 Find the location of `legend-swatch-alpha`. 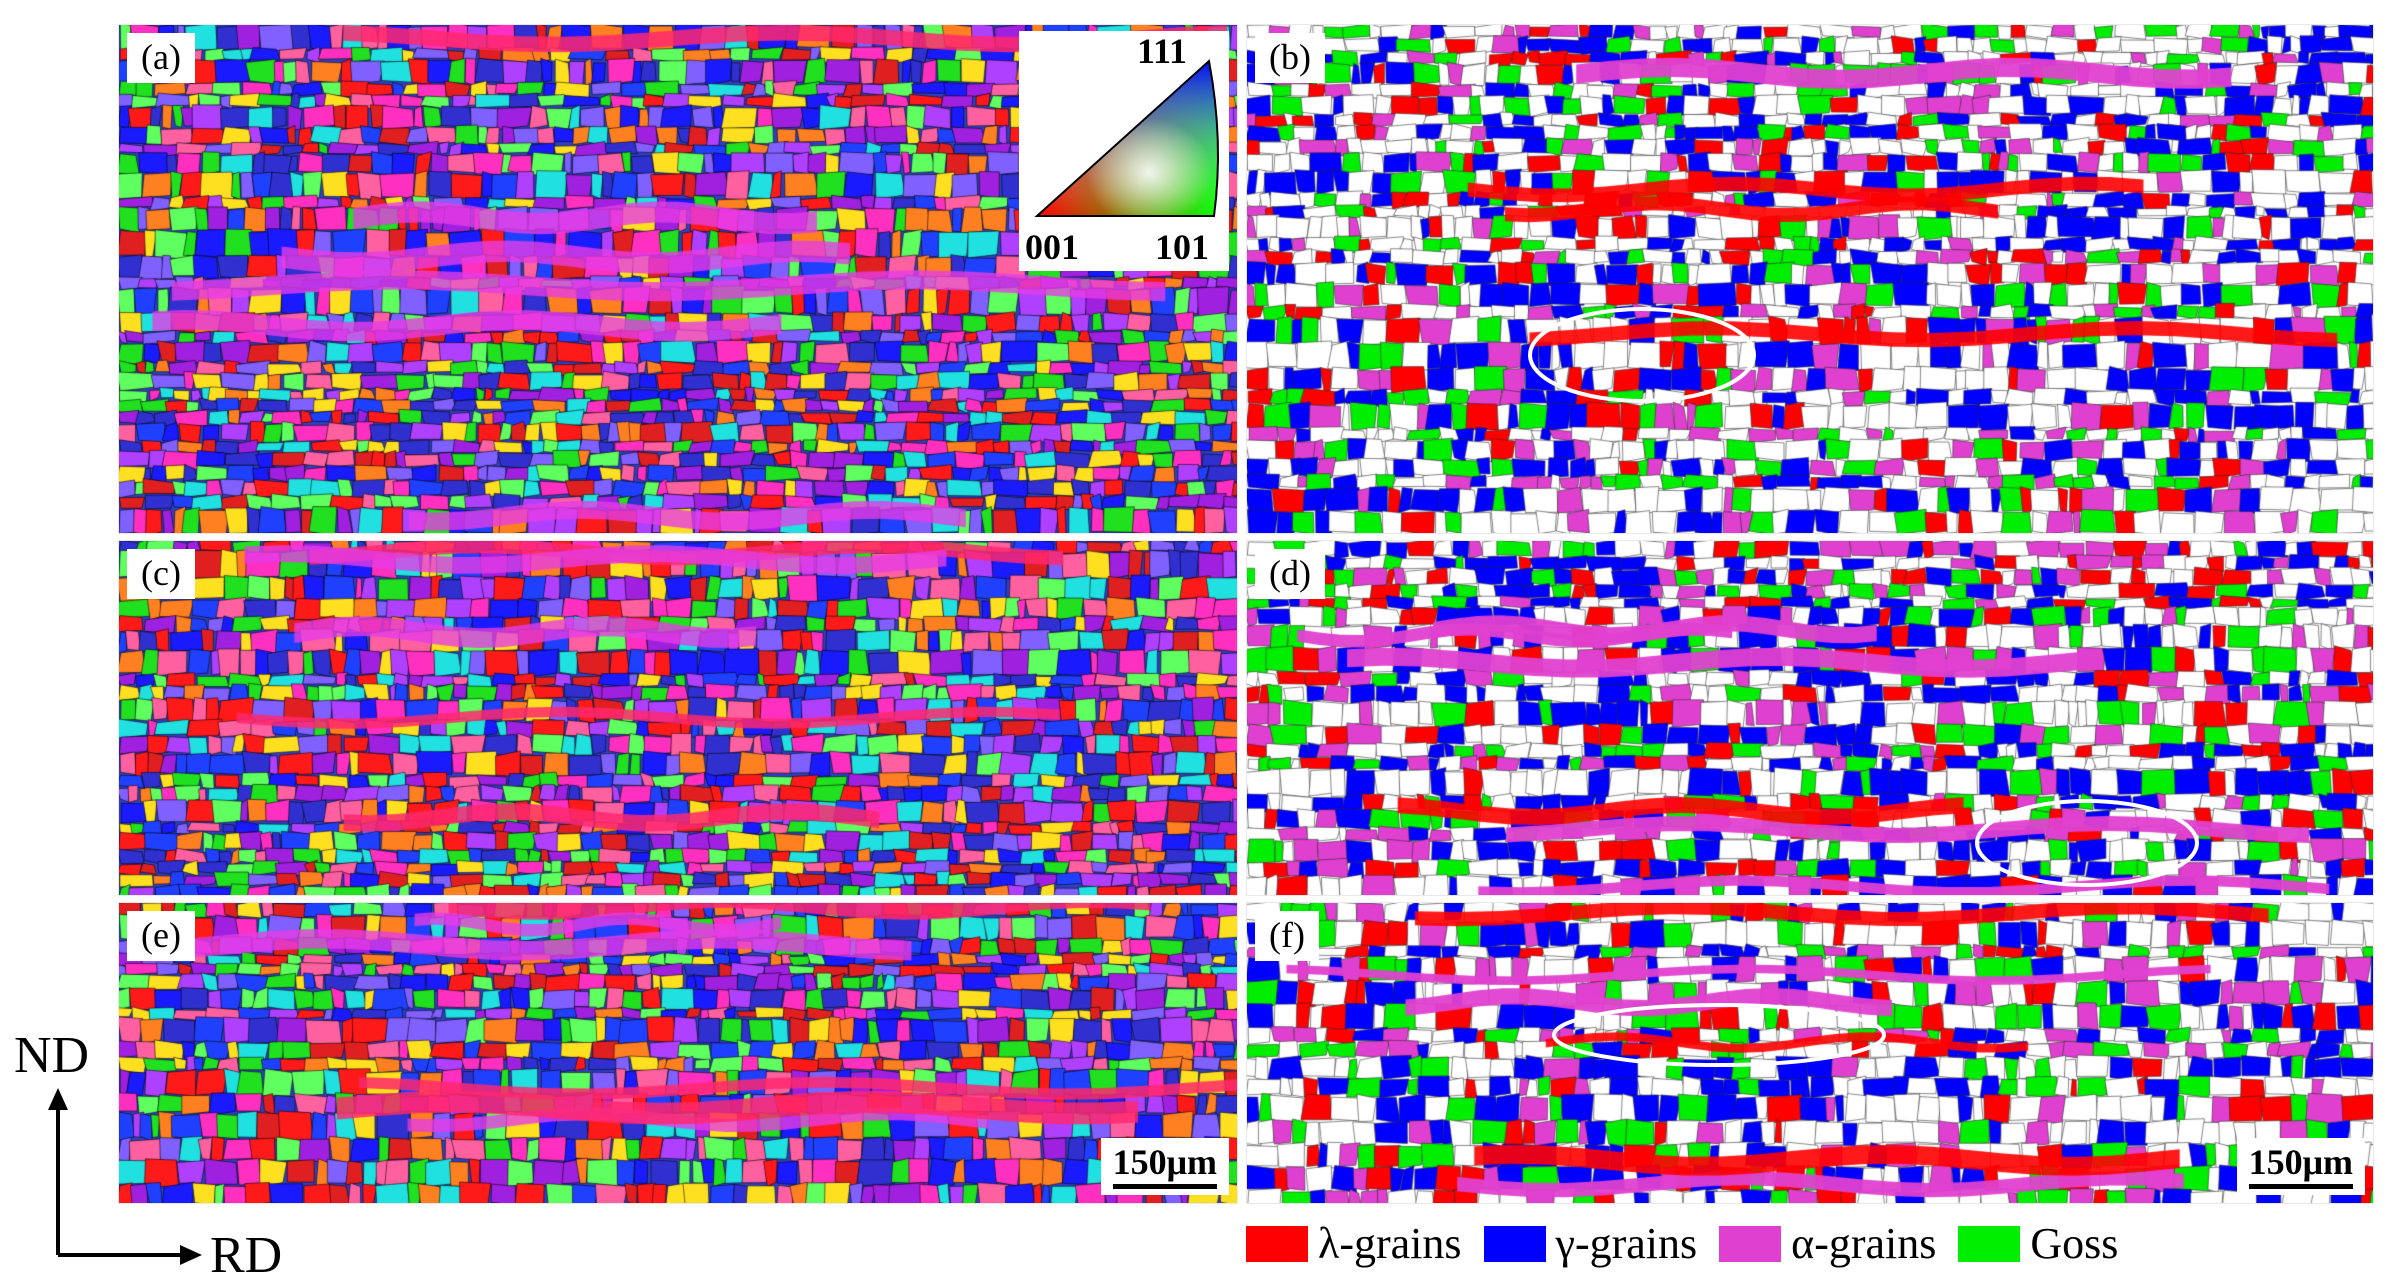

legend-swatch-alpha is located at coordinates (1750, 1244).